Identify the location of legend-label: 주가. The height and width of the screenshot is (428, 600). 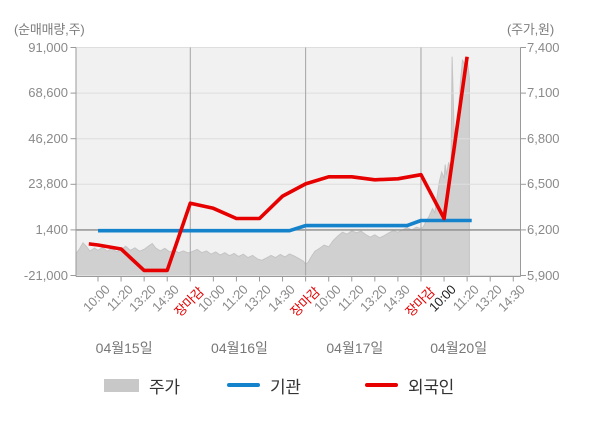
(164, 387).